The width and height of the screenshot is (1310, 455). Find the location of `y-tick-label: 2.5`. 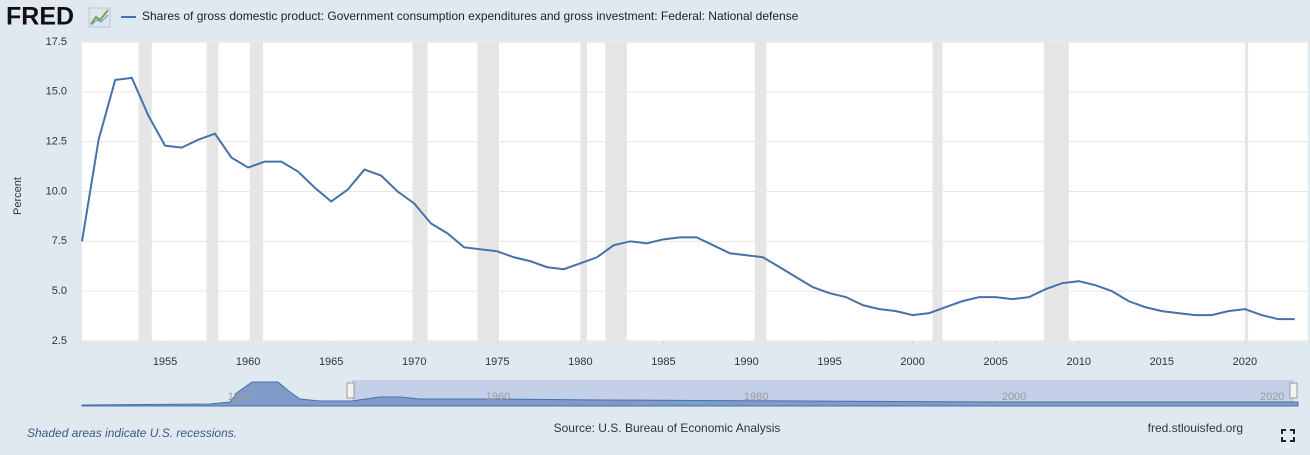

y-tick-label: 2.5 is located at coordinates (59, 341).